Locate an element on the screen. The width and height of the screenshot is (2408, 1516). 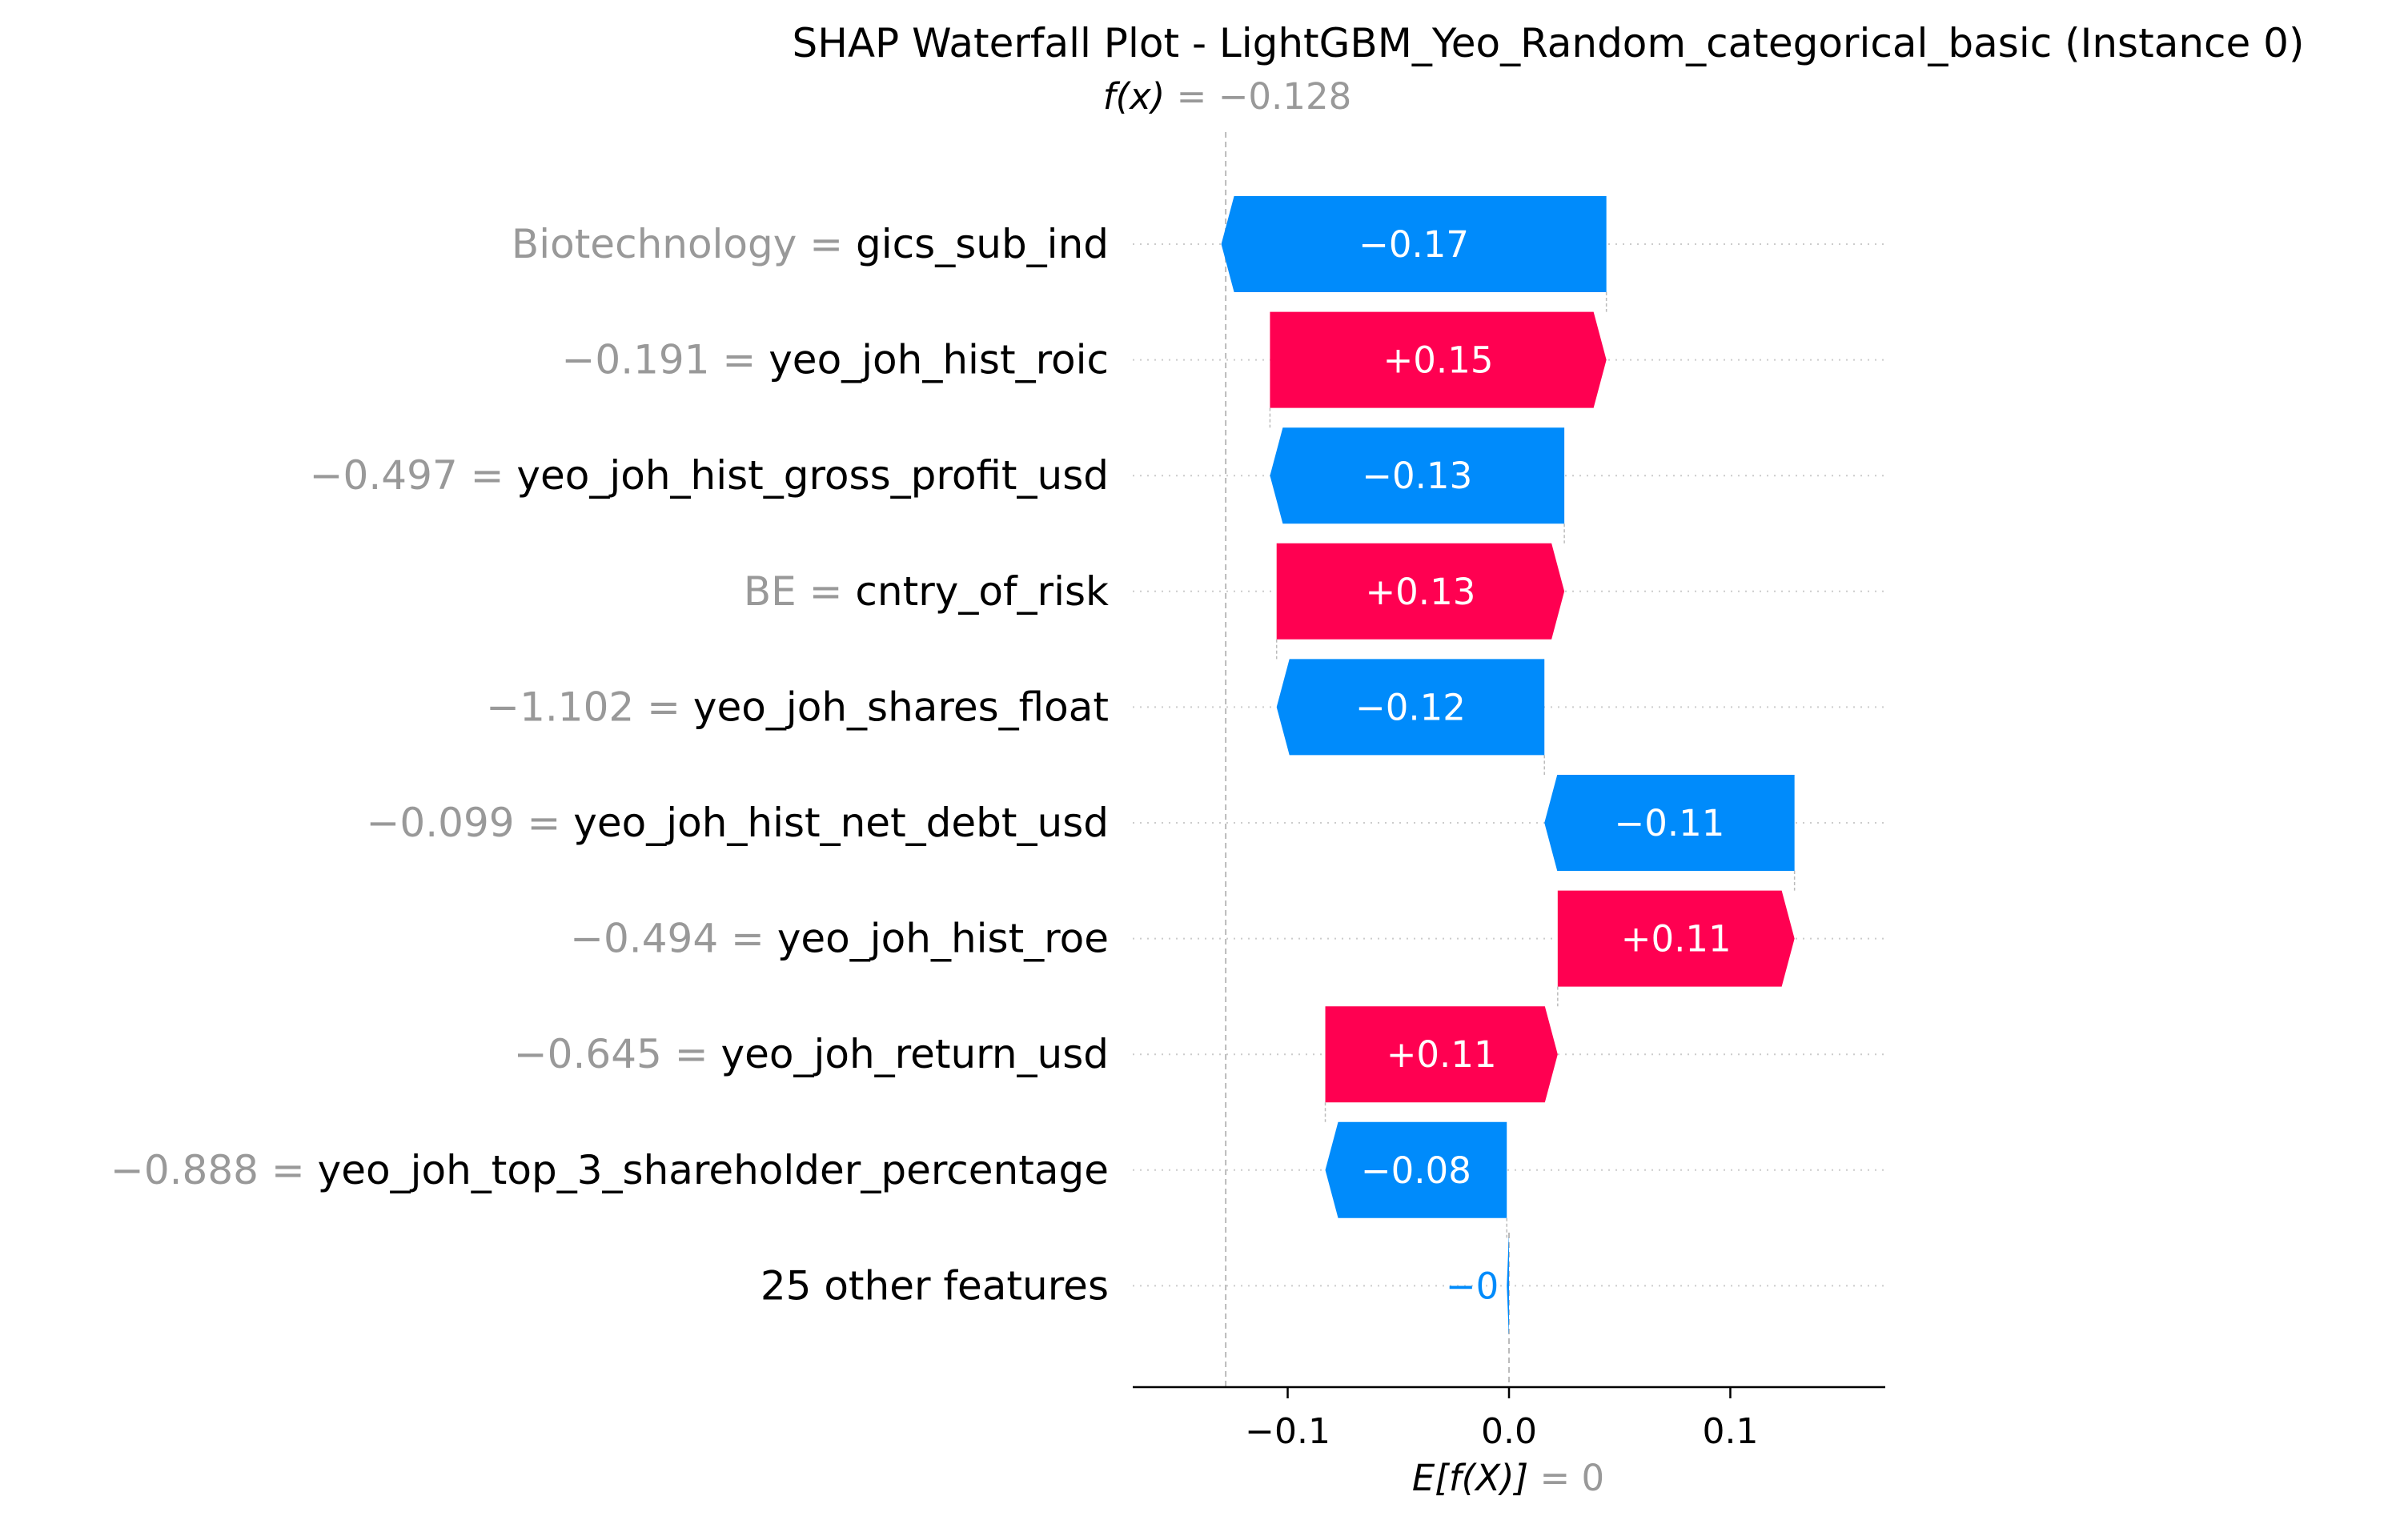
feature-name: yeo_joh_hist_net_debt_usd is located at coordinates (841, 823).